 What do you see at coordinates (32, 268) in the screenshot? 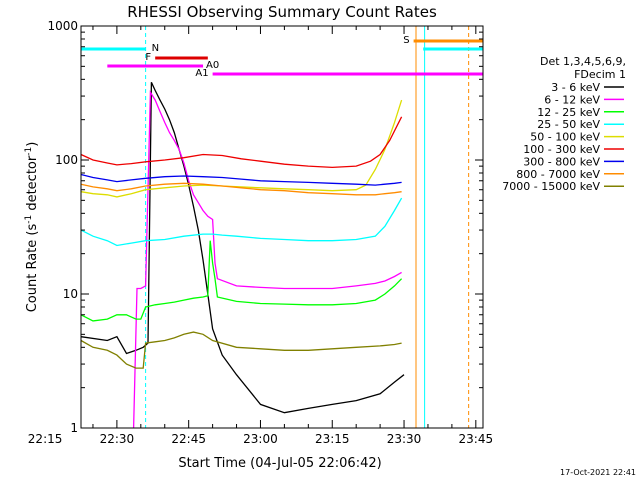
I see `y-axis-label-part-1: Count Rate (s` at bounding box center [32, 268].